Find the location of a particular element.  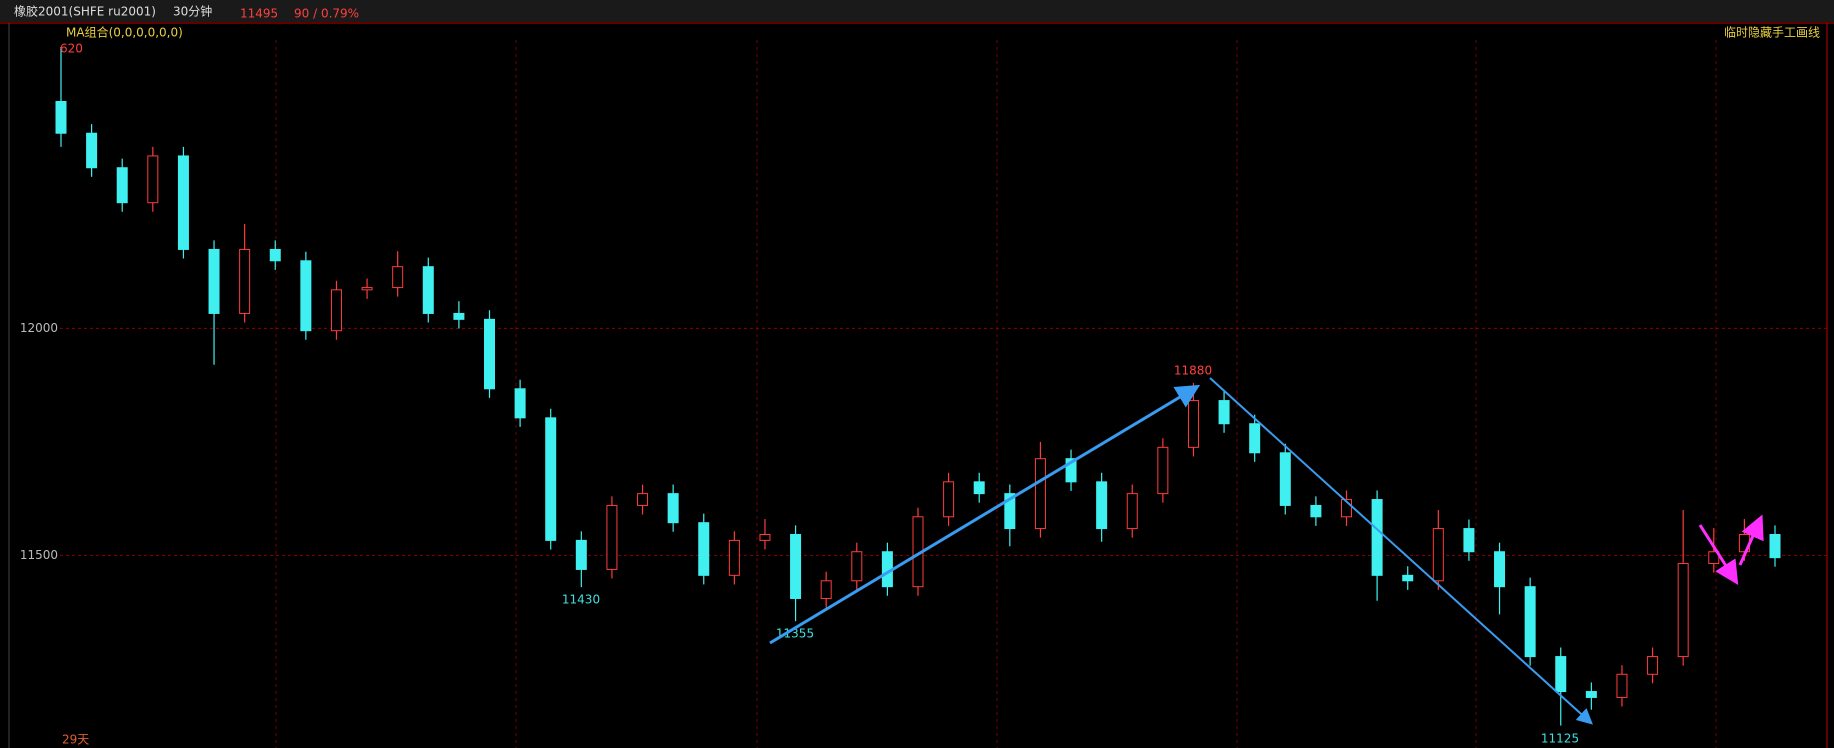

indicator: MA组合(0,0,0,0,0,0) is located at coordinates (124, 32).